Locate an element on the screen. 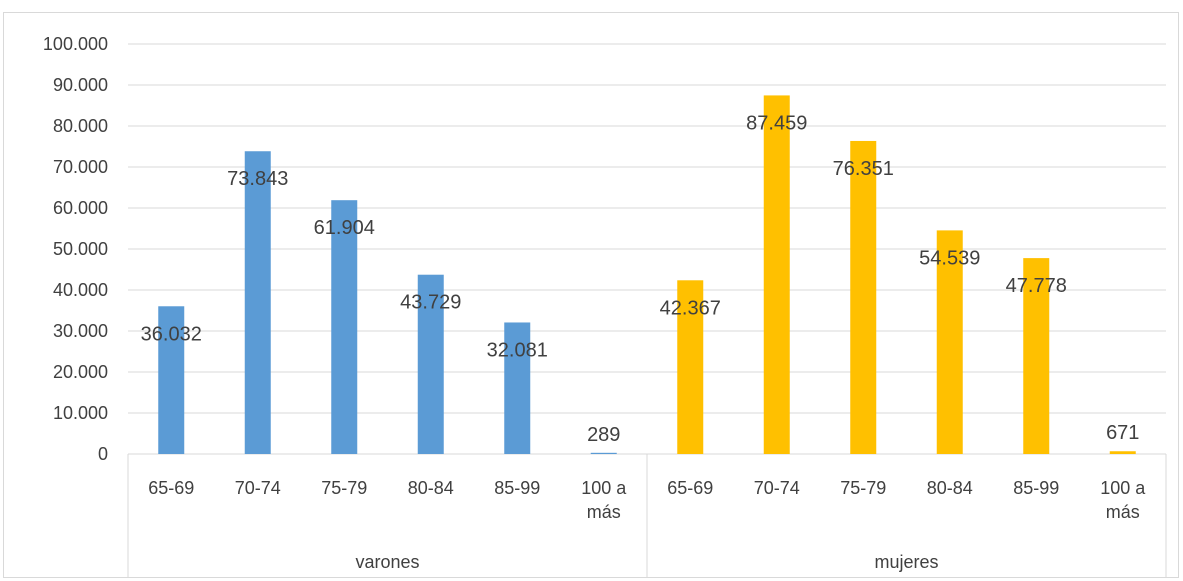  data-label: 42.367 is located at coordinates (690, 308).